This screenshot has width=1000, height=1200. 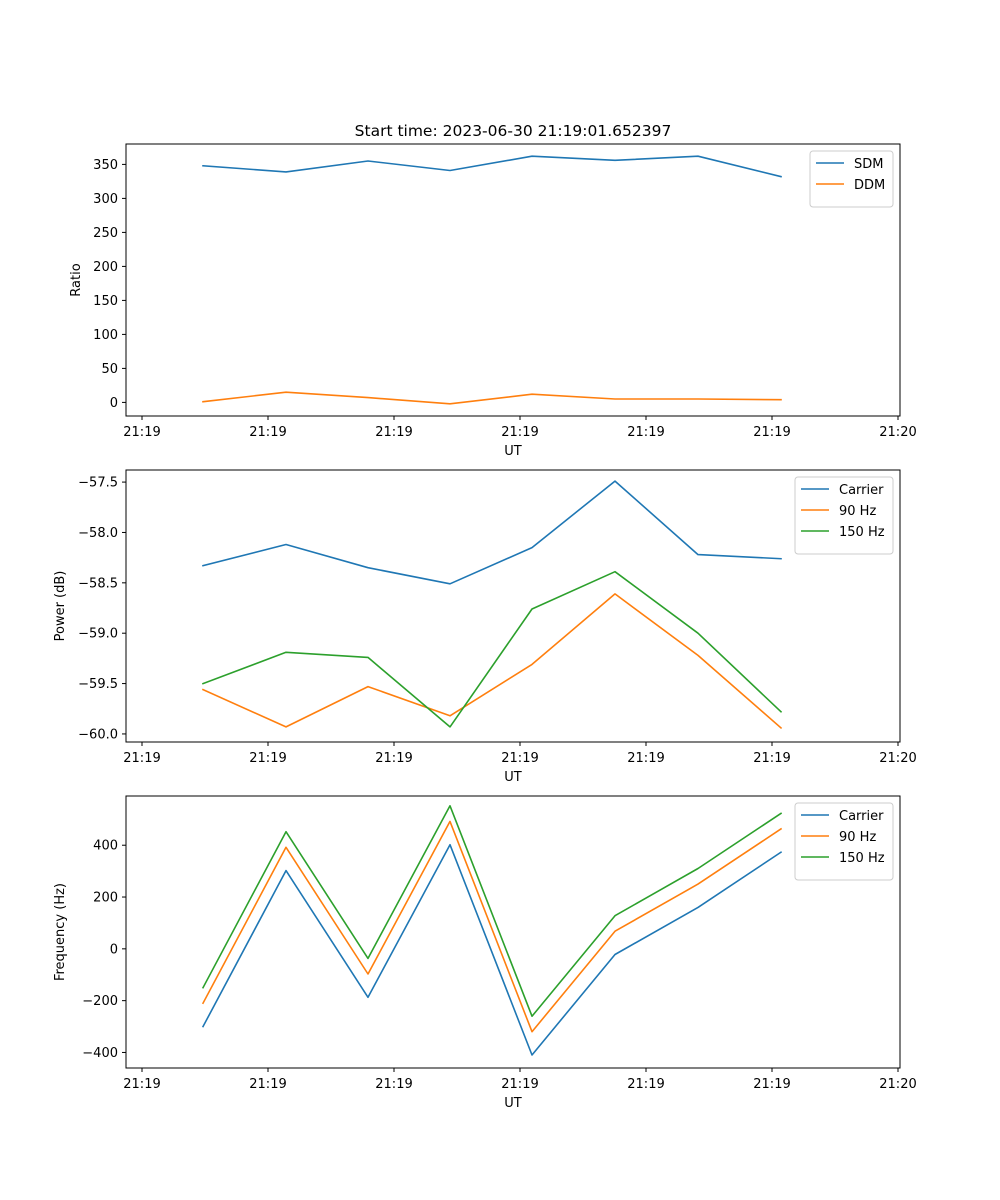 What do you see at coordinates (76, 279) in the screenshot?
I see `y-axis-label: Ratio` at bounding box center [76, 279].